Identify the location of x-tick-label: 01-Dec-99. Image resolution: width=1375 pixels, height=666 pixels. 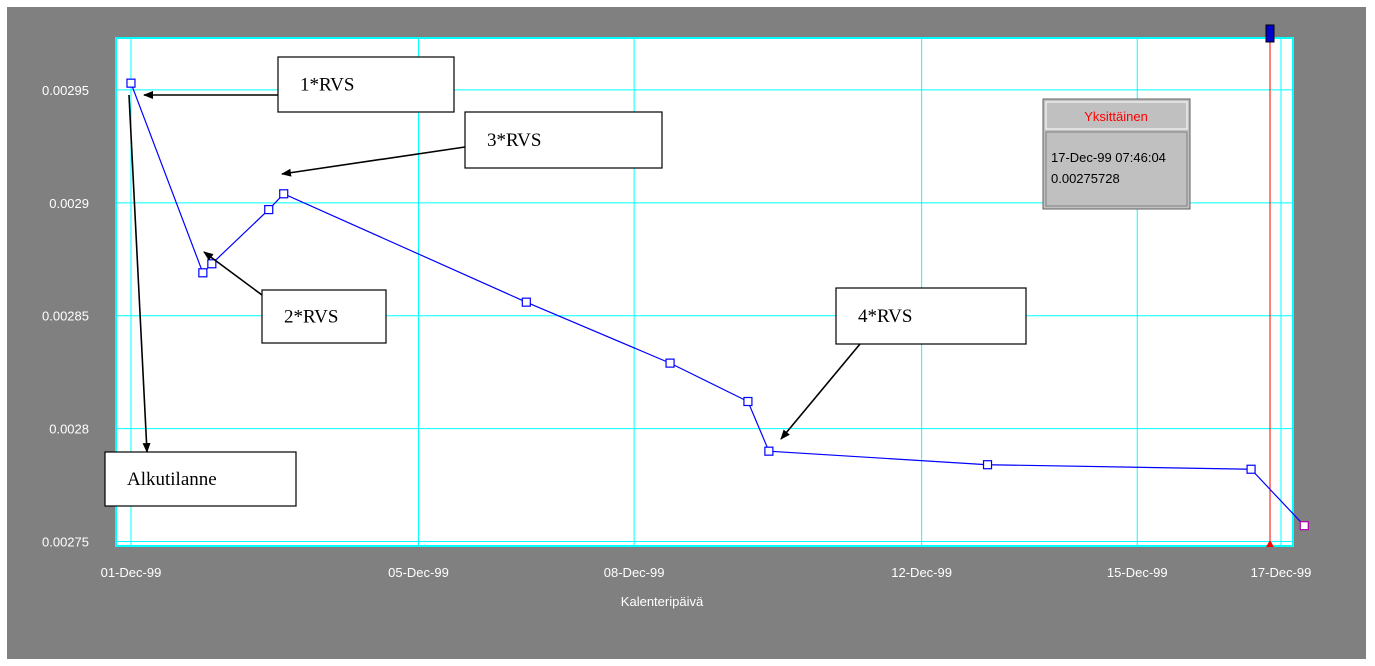
(131, 572).